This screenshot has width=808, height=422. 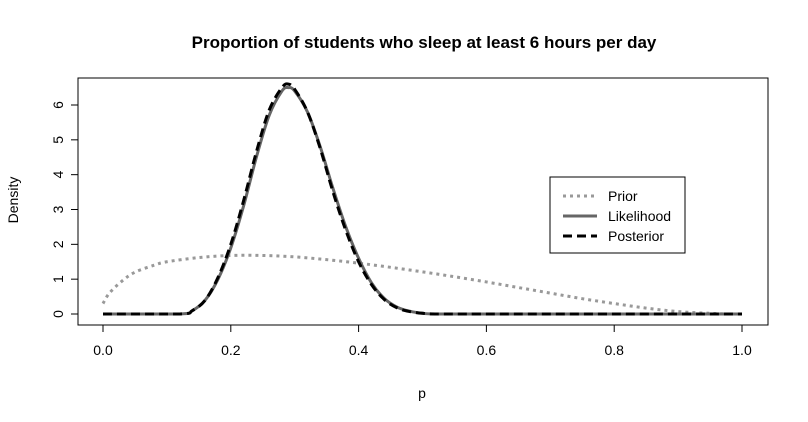 I want to click on x-tick-label: 0.4, so click(x=359, y=350).